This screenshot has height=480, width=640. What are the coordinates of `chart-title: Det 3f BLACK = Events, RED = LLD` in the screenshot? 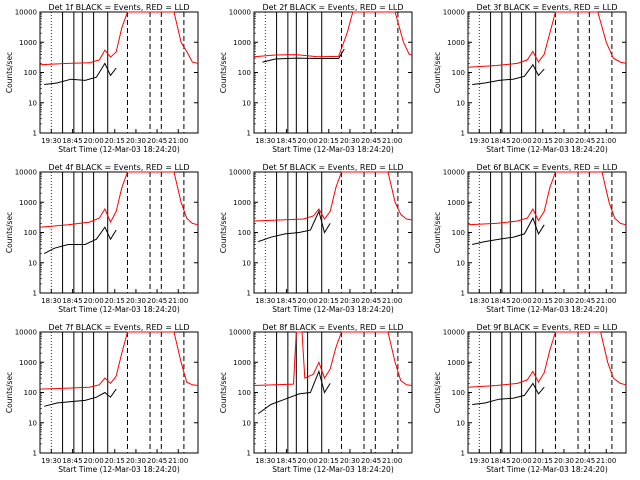 It's located at (546, 7).